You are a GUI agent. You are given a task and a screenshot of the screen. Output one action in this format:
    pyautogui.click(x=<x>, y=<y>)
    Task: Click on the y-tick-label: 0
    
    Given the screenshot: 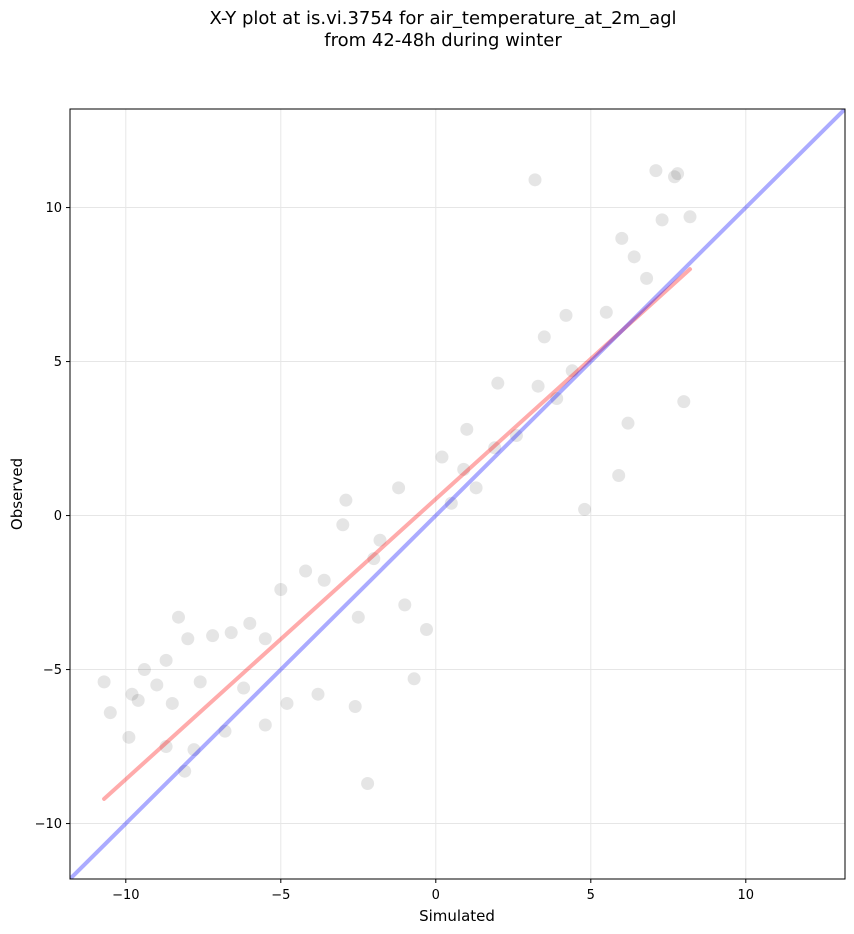 What is the action you would take?
    pyautogui.click(x=58, y=516)
    